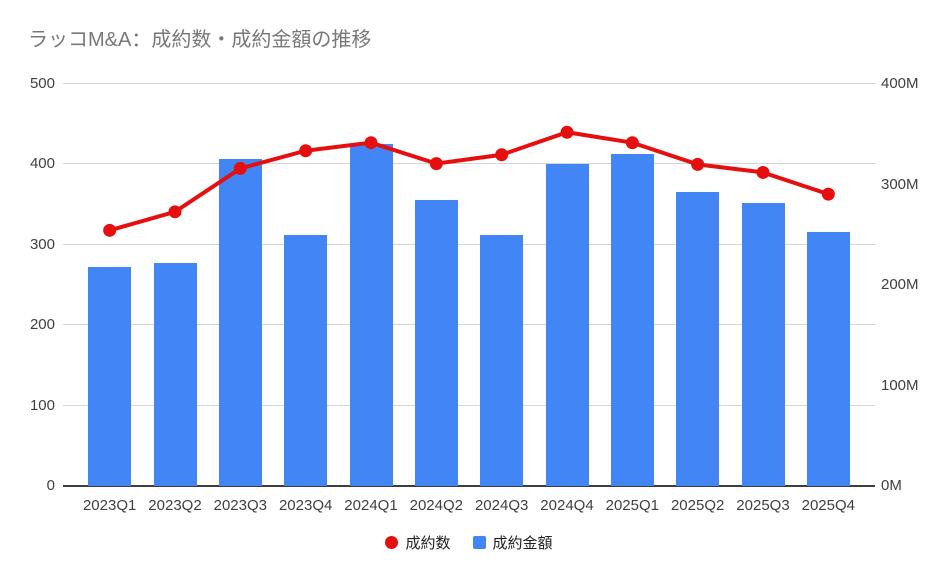  I want to click on x-axis-line, so click(469, 486).